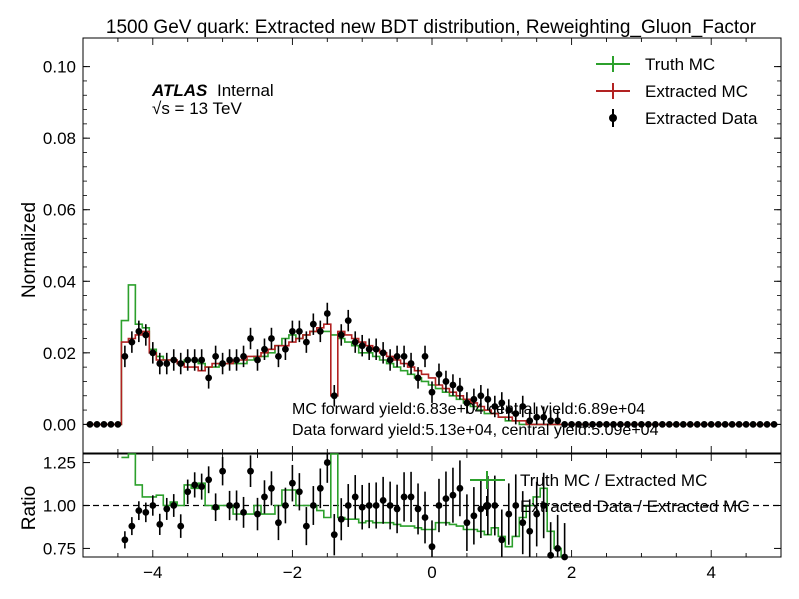 The width and height of the screenshot is (799, 599). I want to click on legend-label-extracted-data: Extracted Data, so click(701, 118).